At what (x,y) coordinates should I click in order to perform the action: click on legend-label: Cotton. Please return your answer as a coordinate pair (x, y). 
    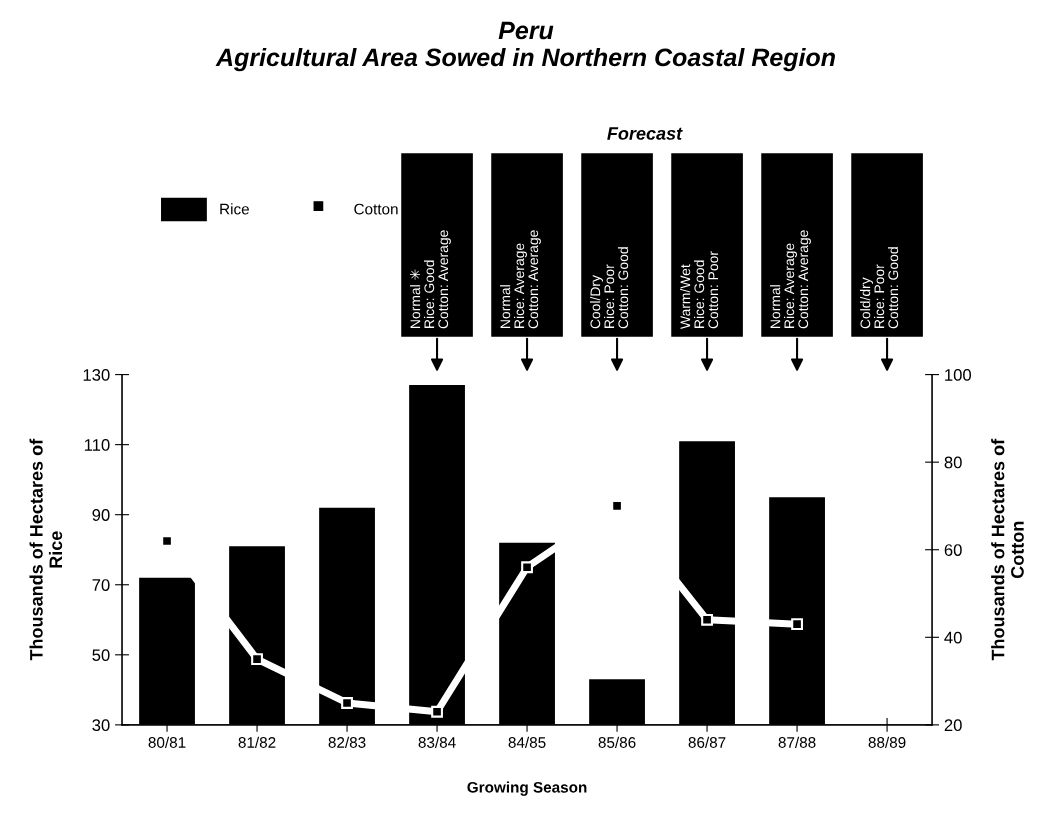
    Looking at the image, I should click on (376, 209).